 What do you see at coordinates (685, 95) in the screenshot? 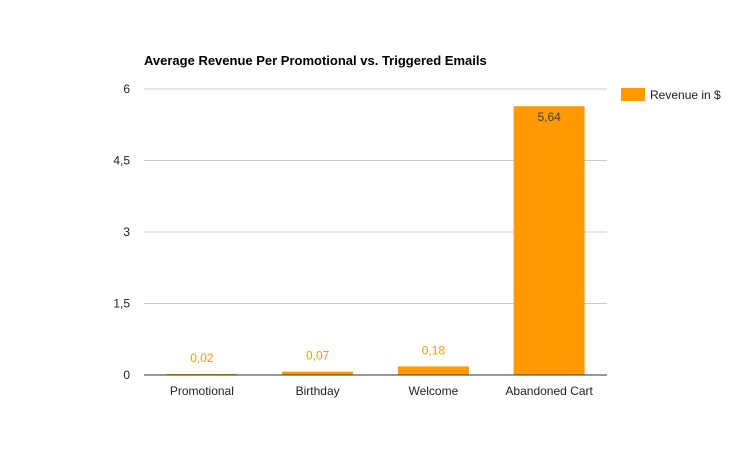
I see `legend-label: Revenue in $` at bounding box center [685, 95].